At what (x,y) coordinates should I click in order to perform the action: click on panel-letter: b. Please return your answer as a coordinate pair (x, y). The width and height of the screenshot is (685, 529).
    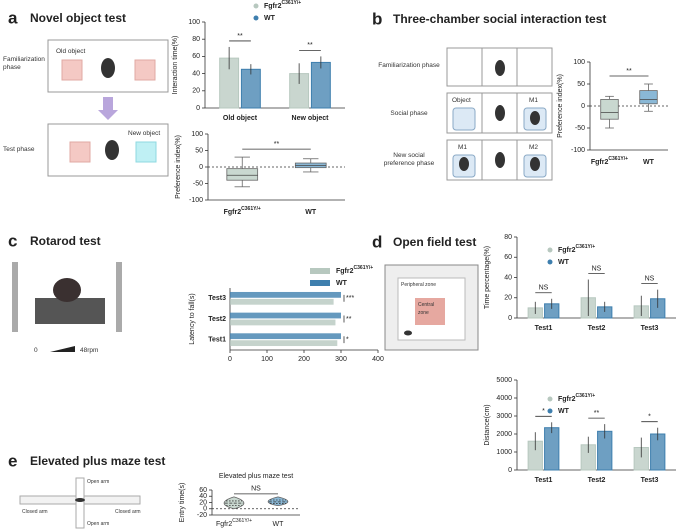
    Looking at the image, I should click on (377, 18).